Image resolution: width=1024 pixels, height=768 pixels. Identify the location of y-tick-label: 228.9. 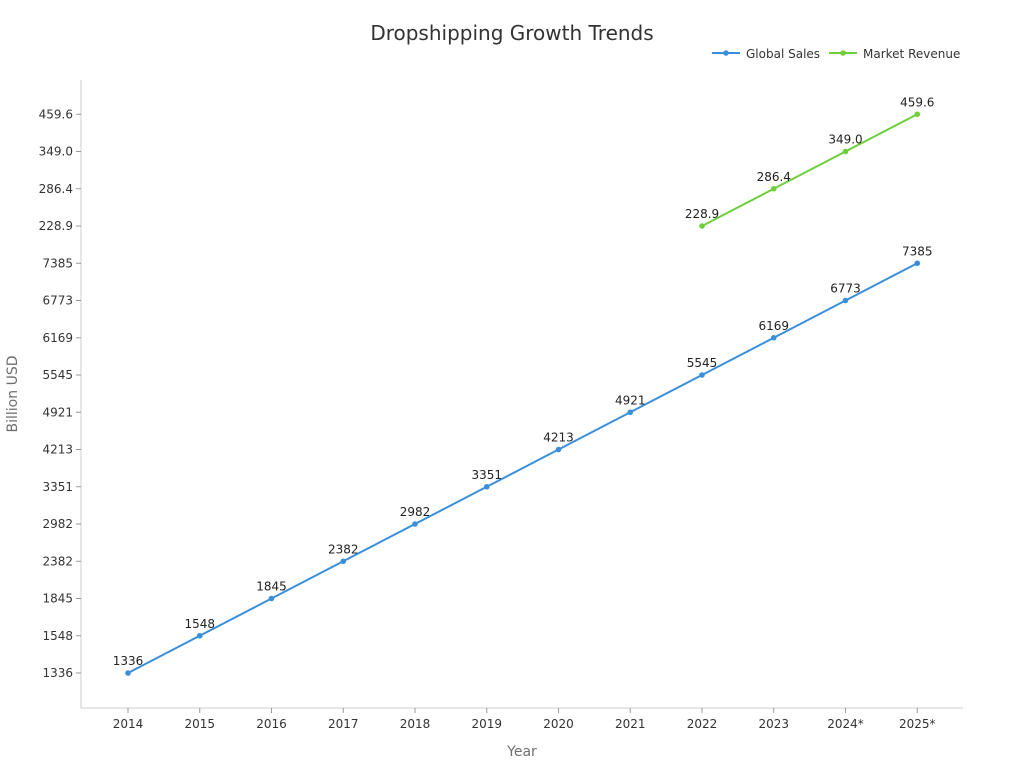
(56, 226).